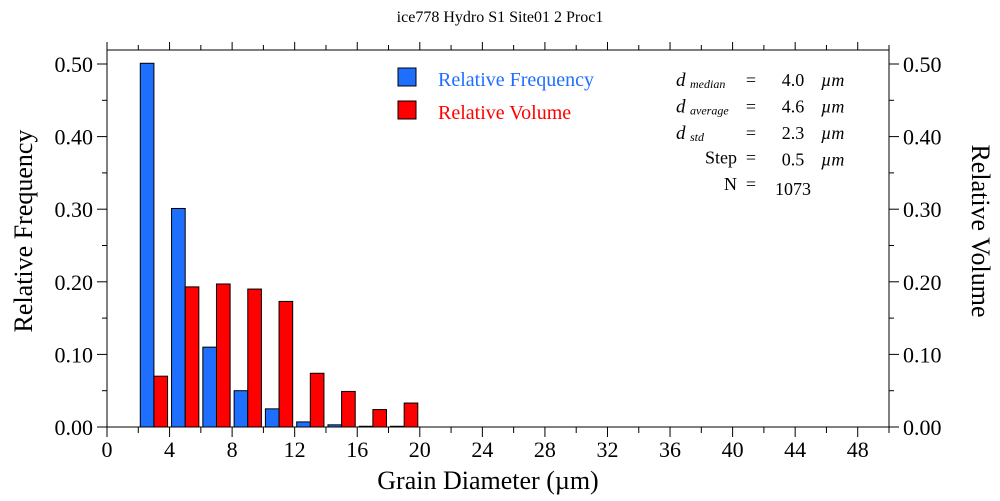 Image resolution: width=1000 pixels, height=501 pixels. What do you see at coordinates (74, 354) in the screenshot?
I see `y-tick-label: 0.10` at bounding box center [74, 354].